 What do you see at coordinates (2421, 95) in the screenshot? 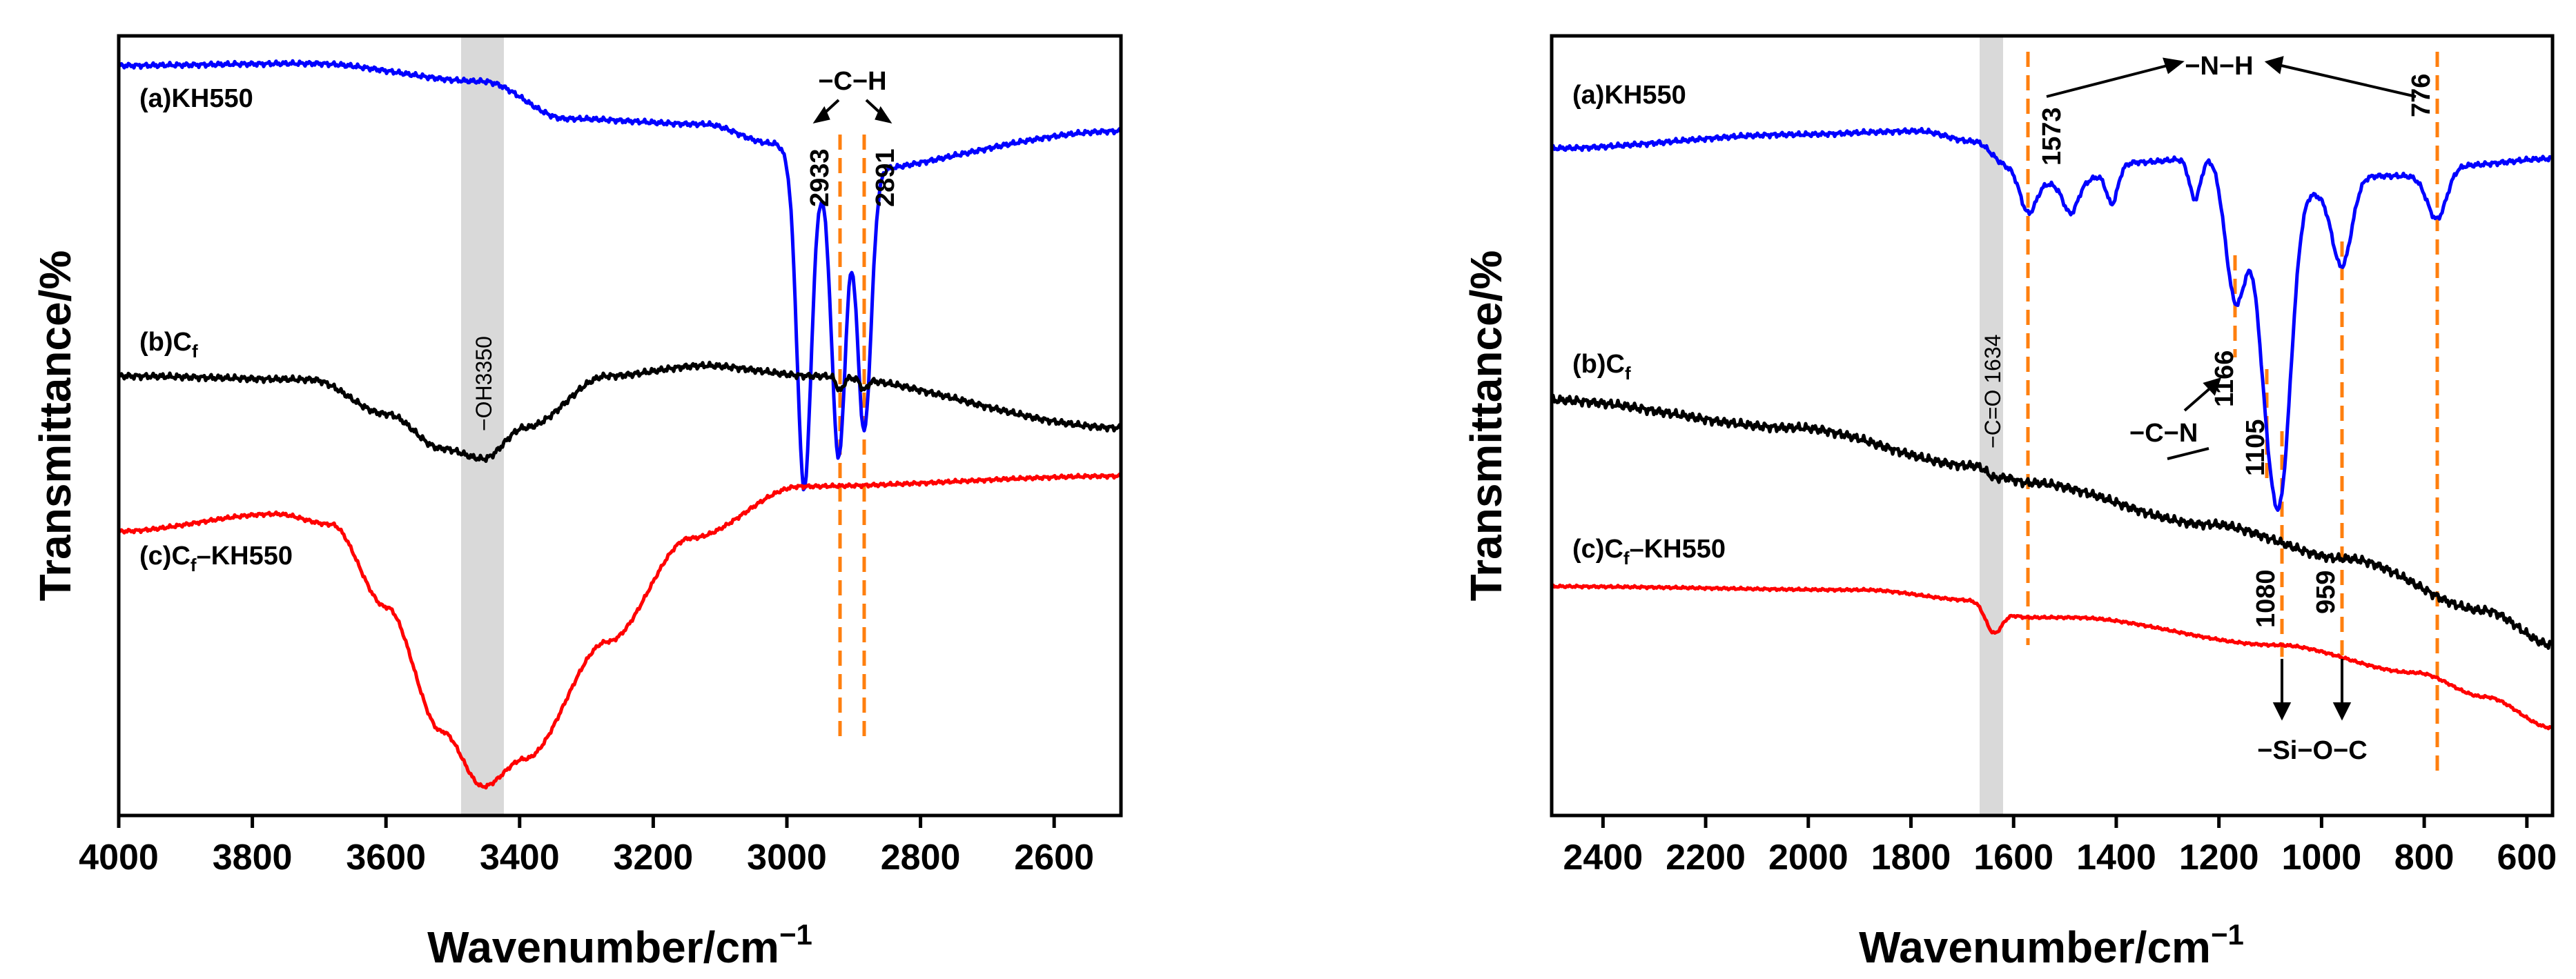
I see `right-peak-776: 776` at bounding box center [2421, 95].